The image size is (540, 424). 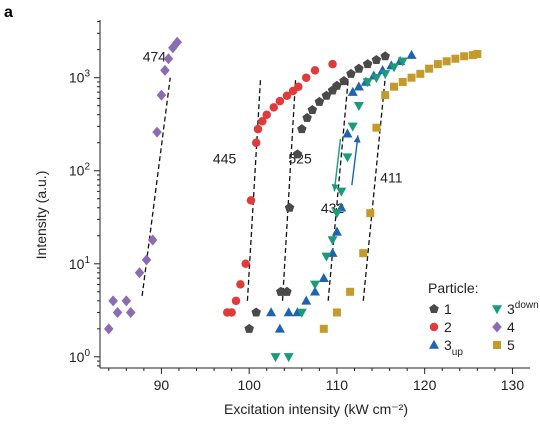 What do you see at coordinates (483, 319) in the screenshot?
I see `legend: Particle: 1 3down 2 4 3up 5` at bounding box center [483, 319].